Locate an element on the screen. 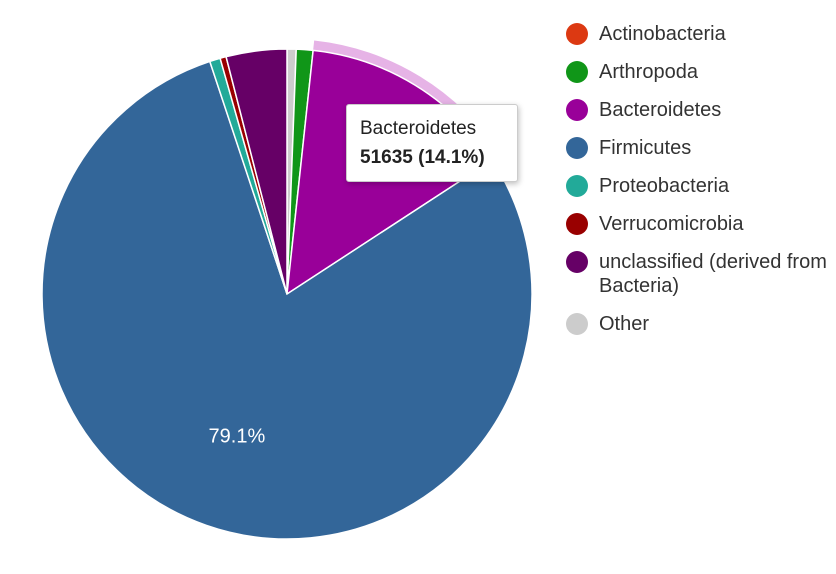 This screenshot has height=574, width=836. tooltip-value: 51635 (14.1%) is located at coordinates (422, 157).